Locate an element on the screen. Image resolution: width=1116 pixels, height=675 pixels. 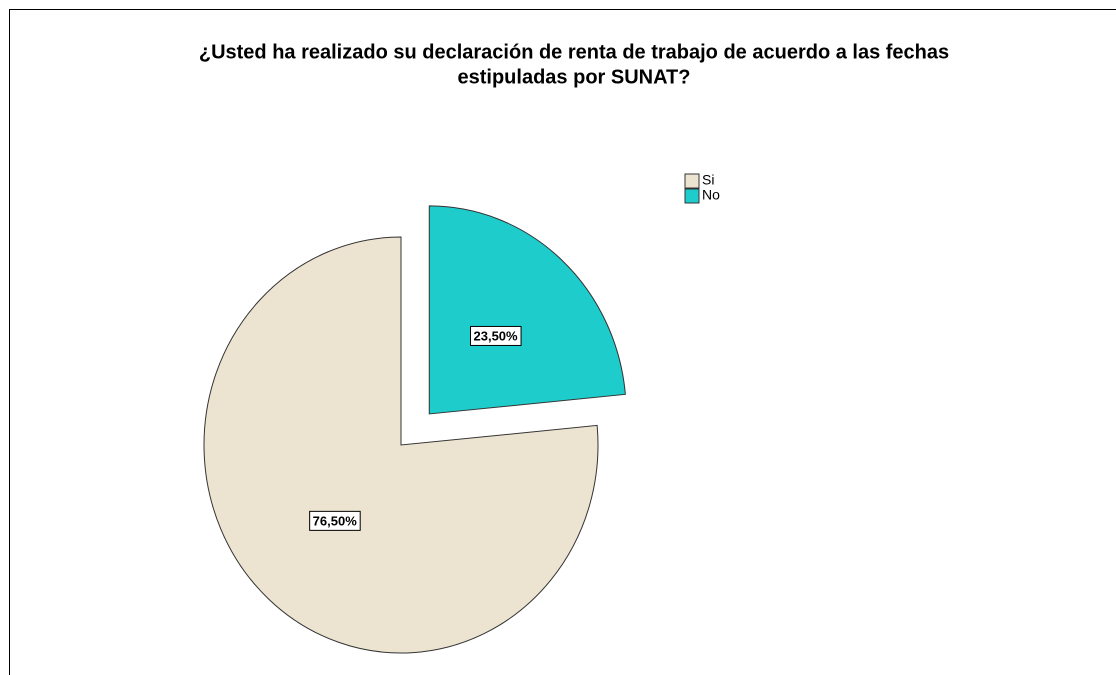
data-label-text: 76,50% is located at coordinates (335, 520).